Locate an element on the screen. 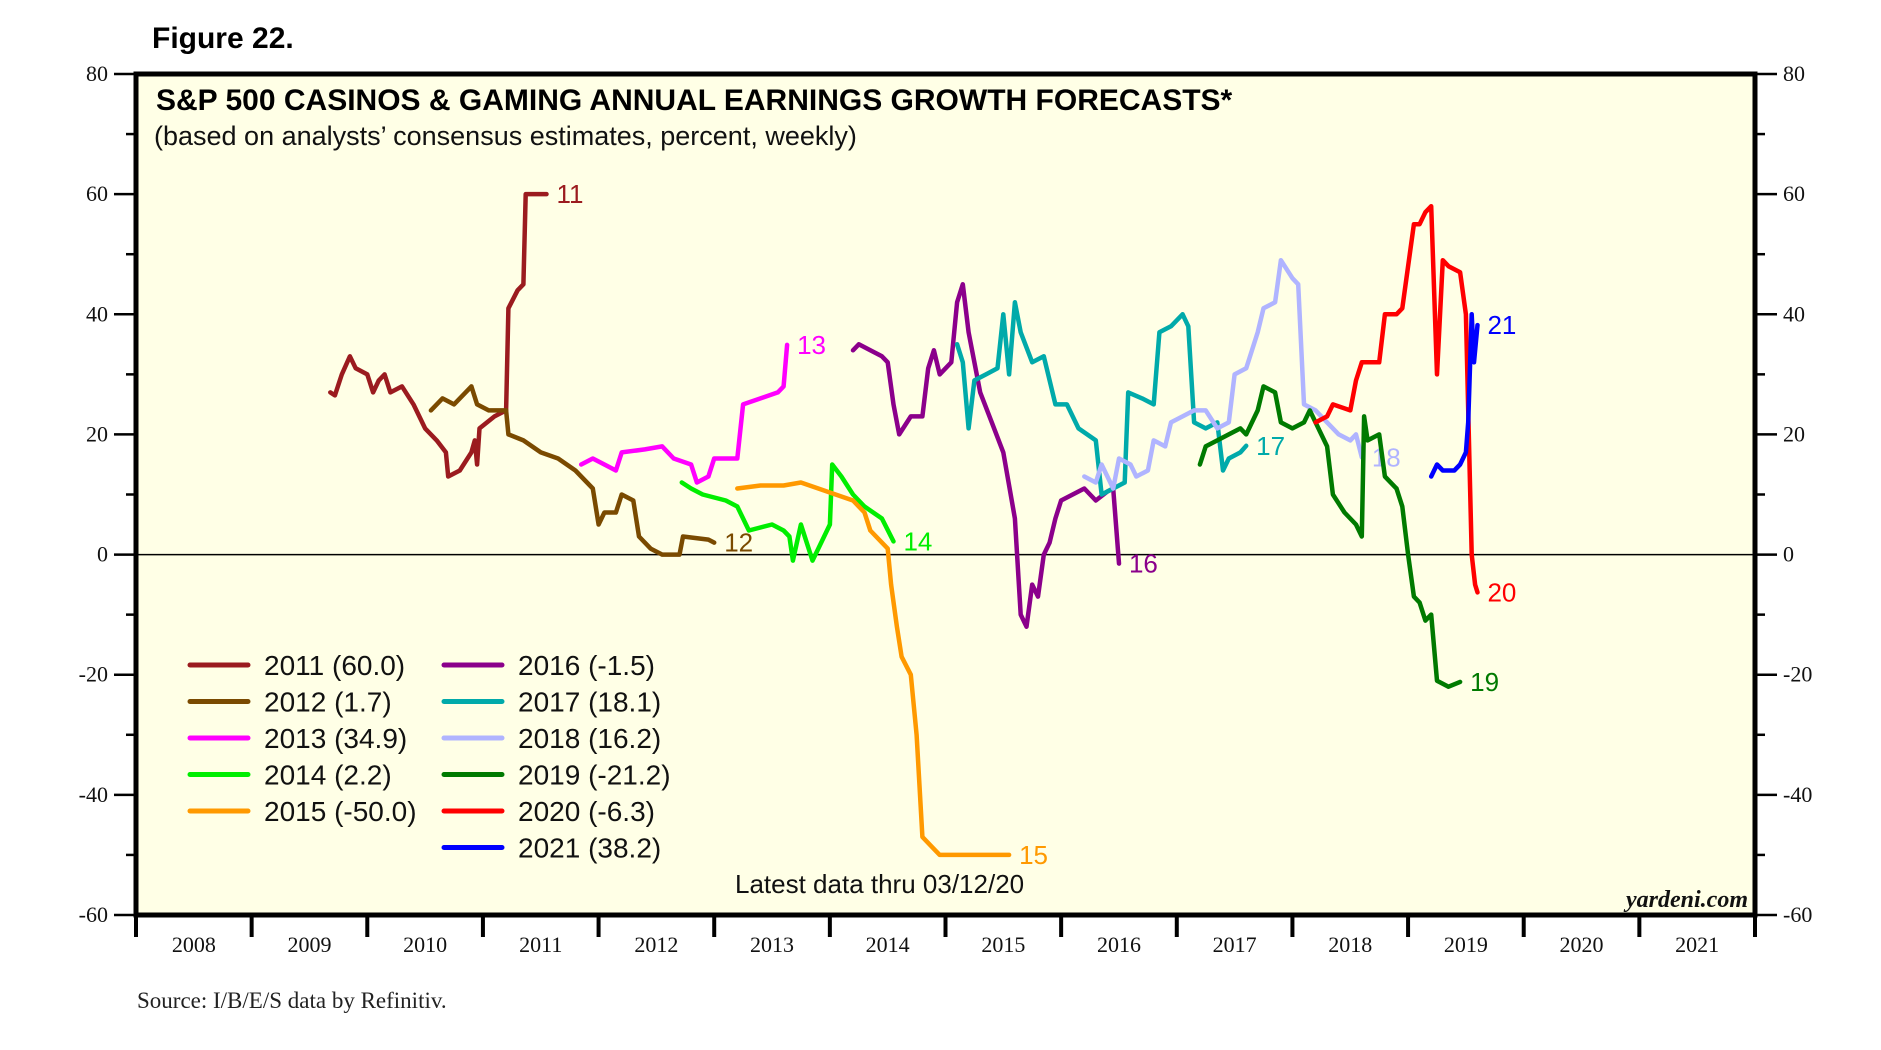 The image size is (1881, 1050). legend-label: 2013 (34.9) is located at coordinates (335, 738).